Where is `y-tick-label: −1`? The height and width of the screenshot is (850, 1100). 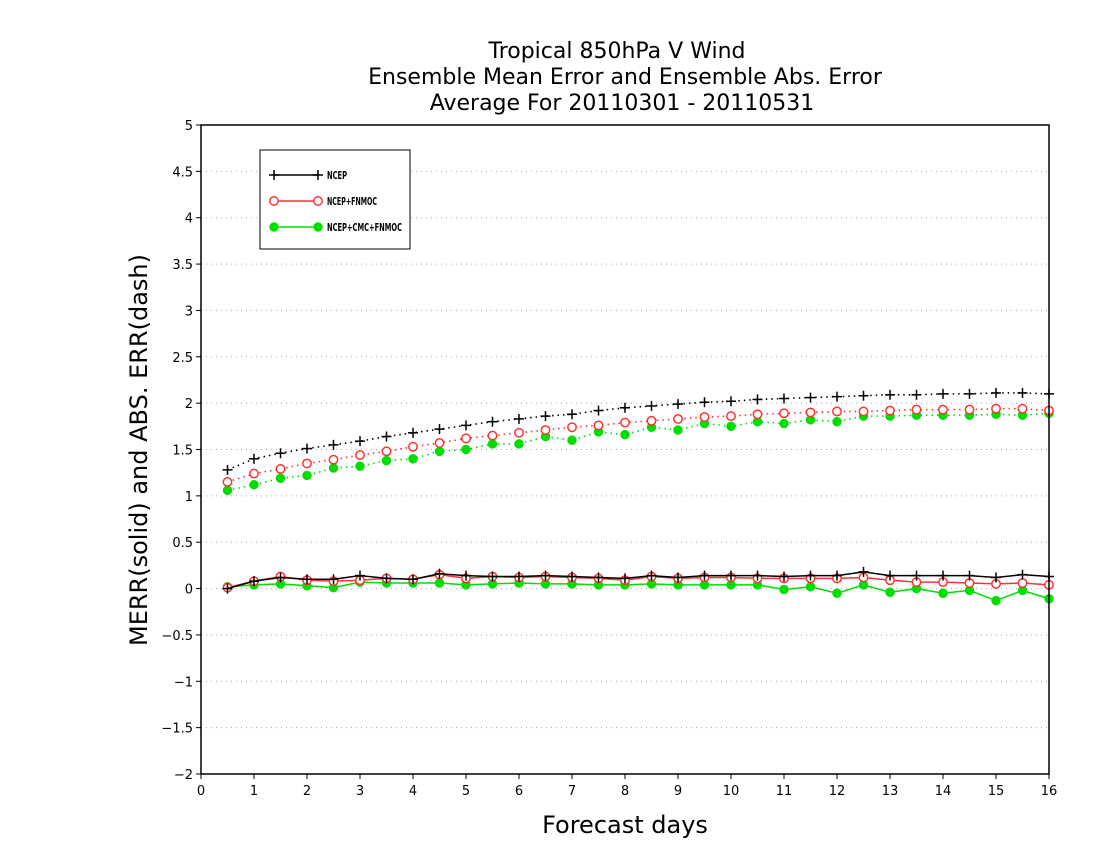 y-tick-label: −1 is located at coordinates (183, 682).